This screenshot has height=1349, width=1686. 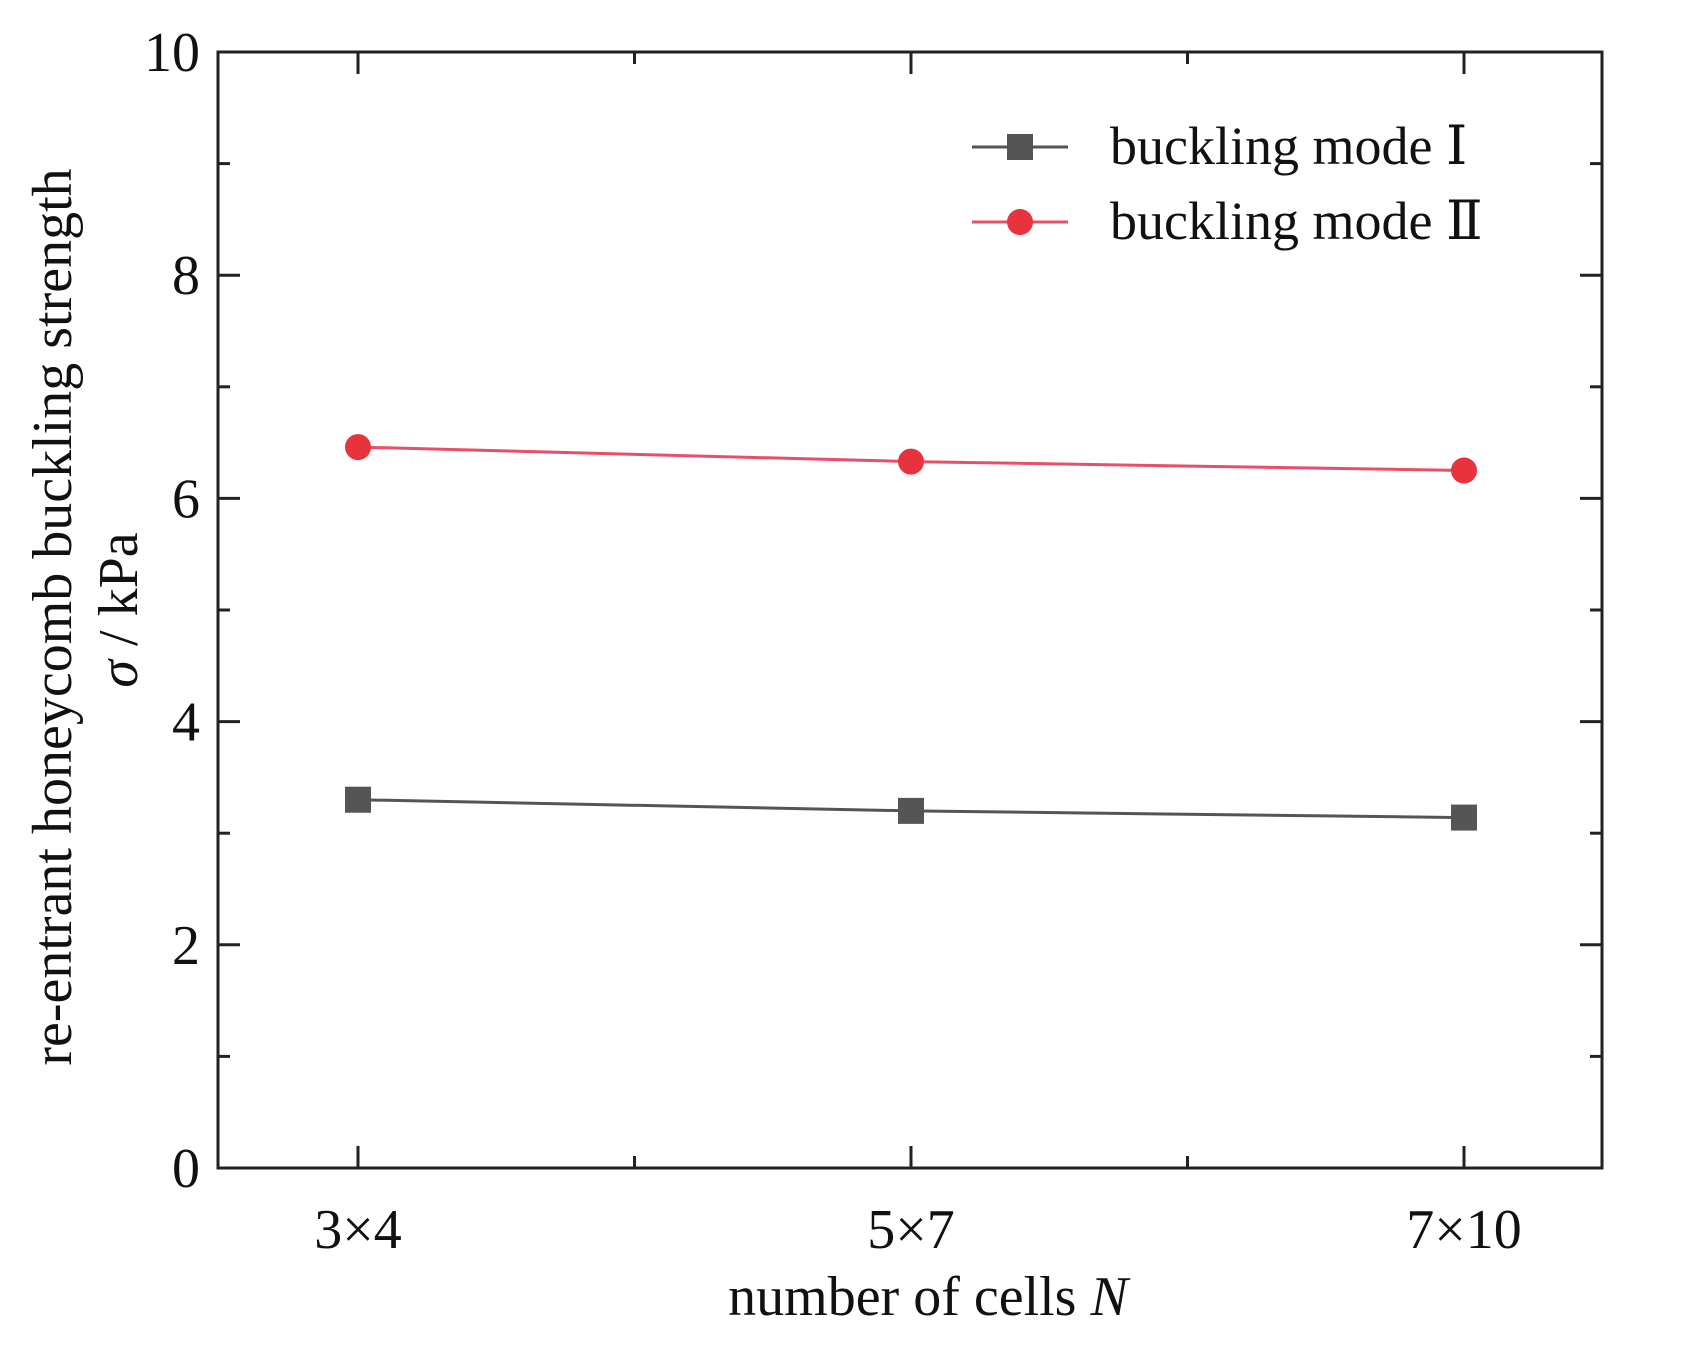 What do you see at coordinates (1464, 1230) in the screenshot?
I see `x-tick-label: 7×10` at bounding box center [1464, 1230].